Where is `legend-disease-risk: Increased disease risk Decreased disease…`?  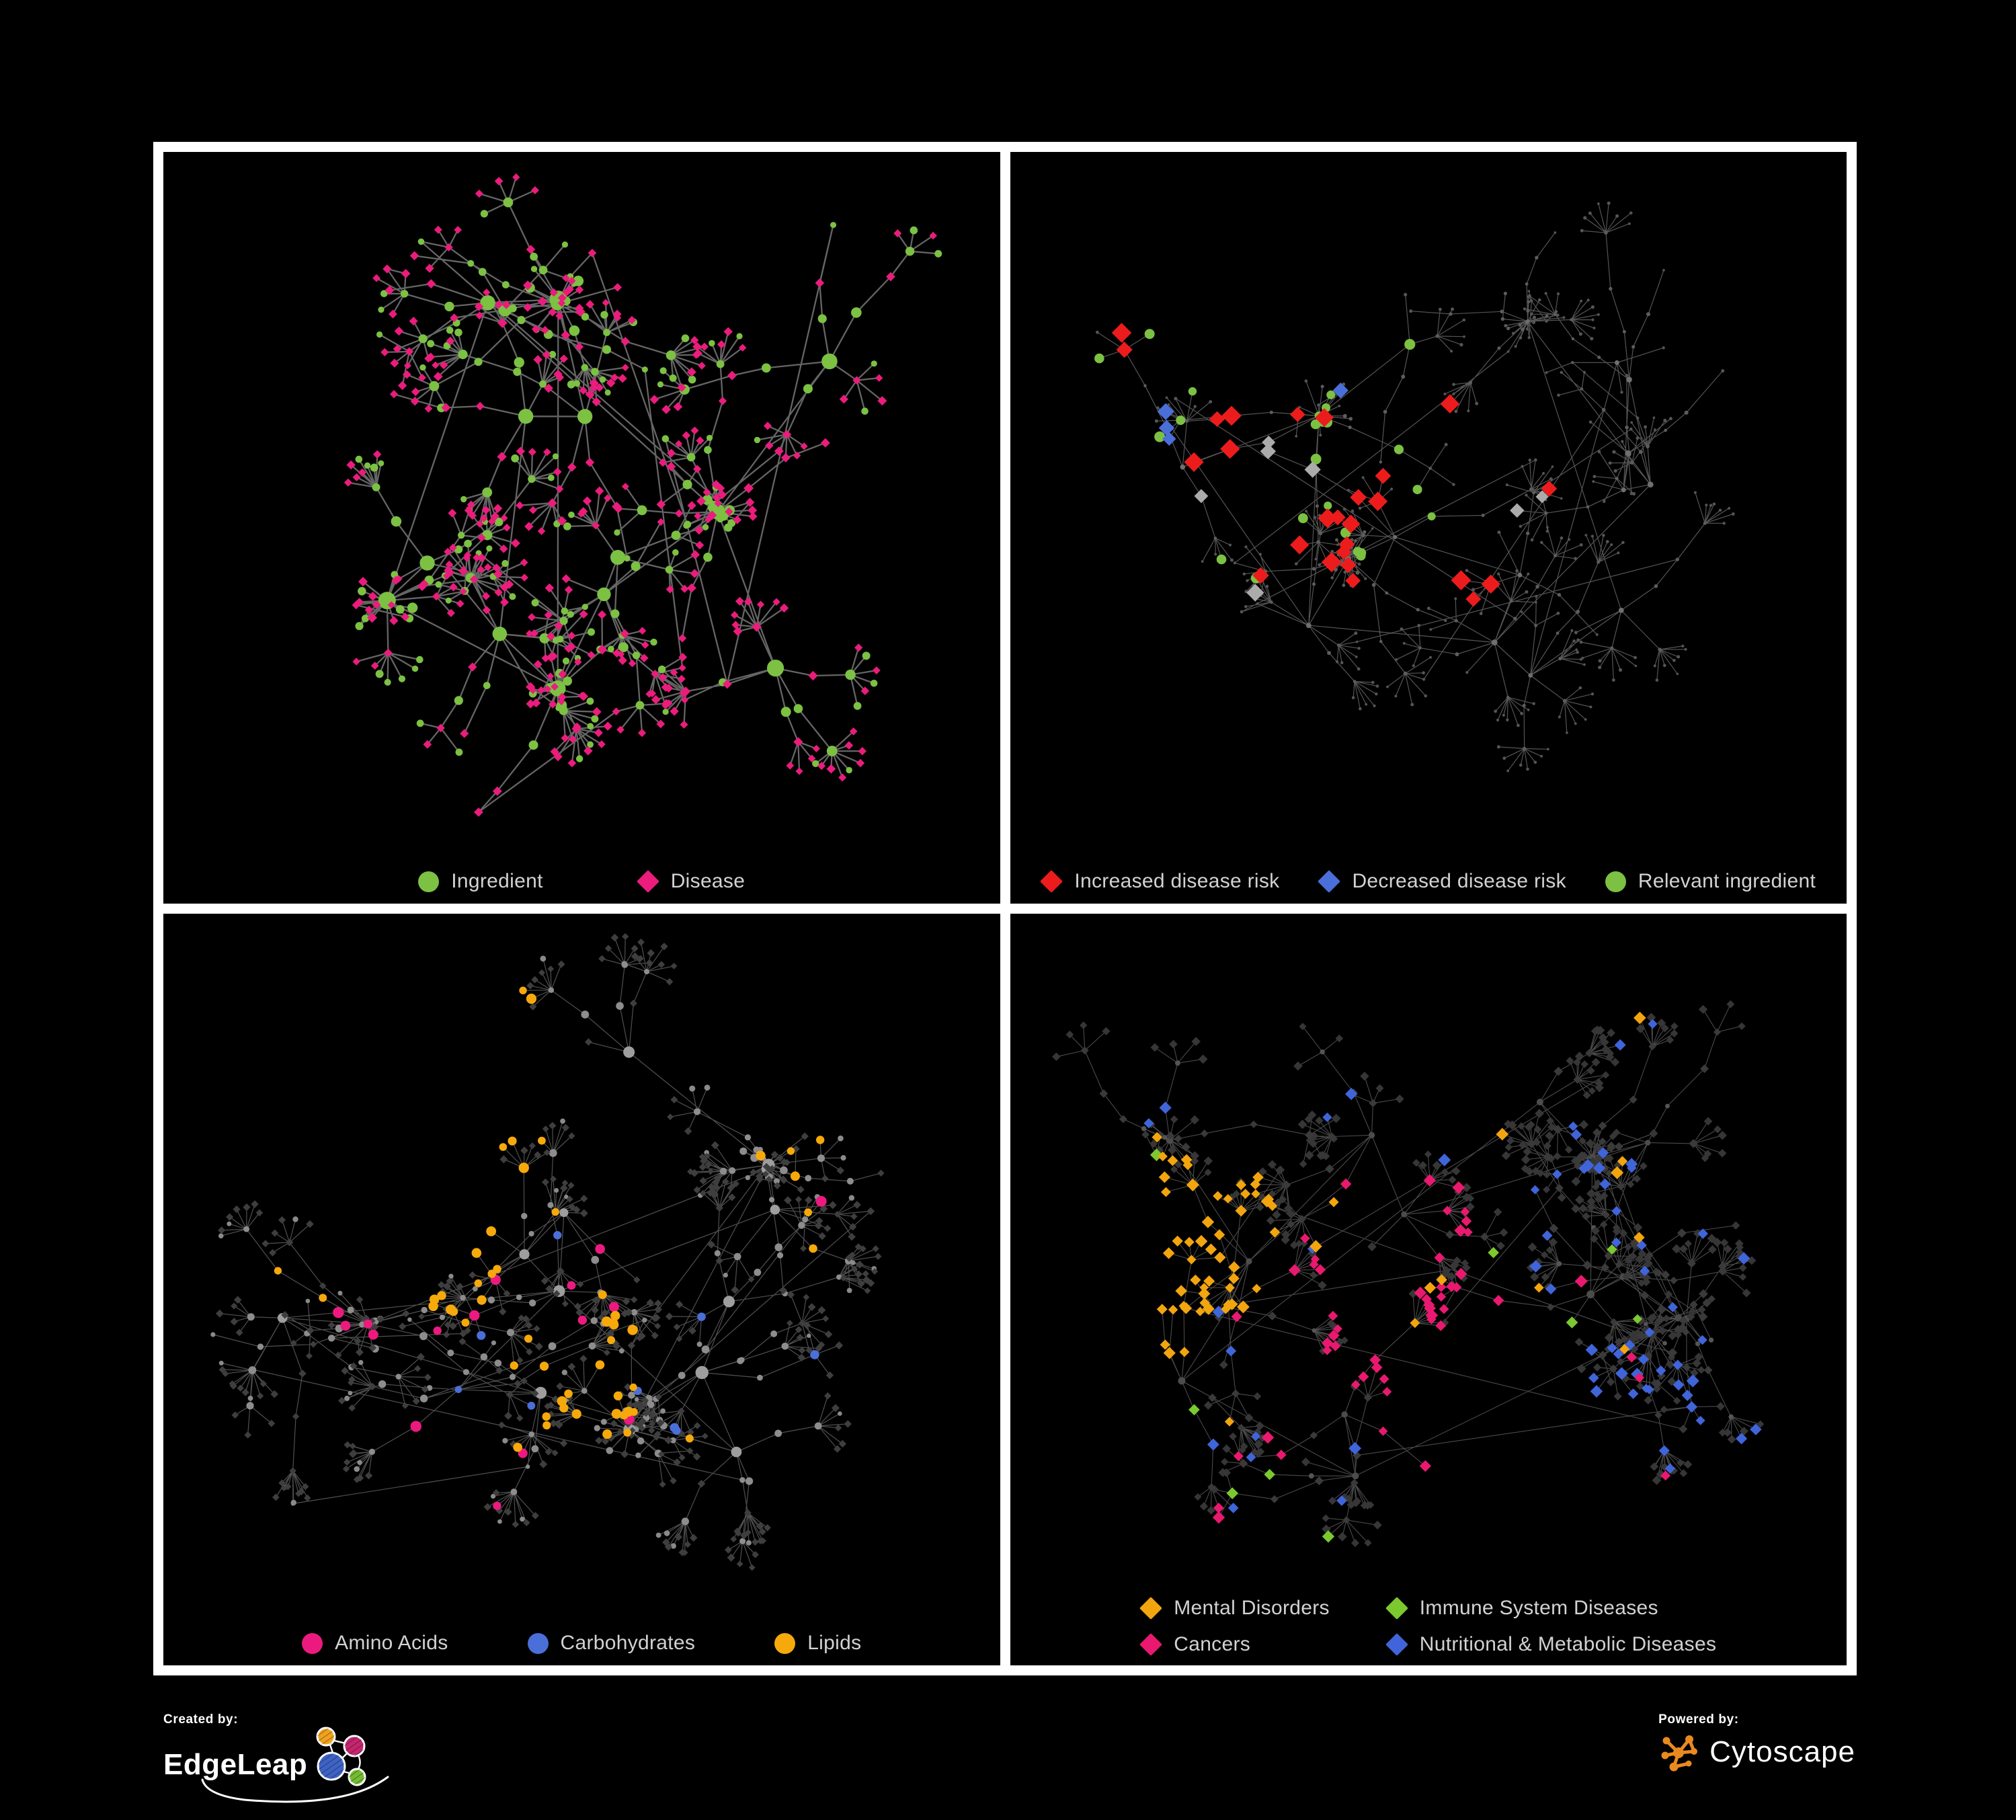
legend-disease-risk: Increased disease risk Decreased disease… is located at coordinates (1428, 881).